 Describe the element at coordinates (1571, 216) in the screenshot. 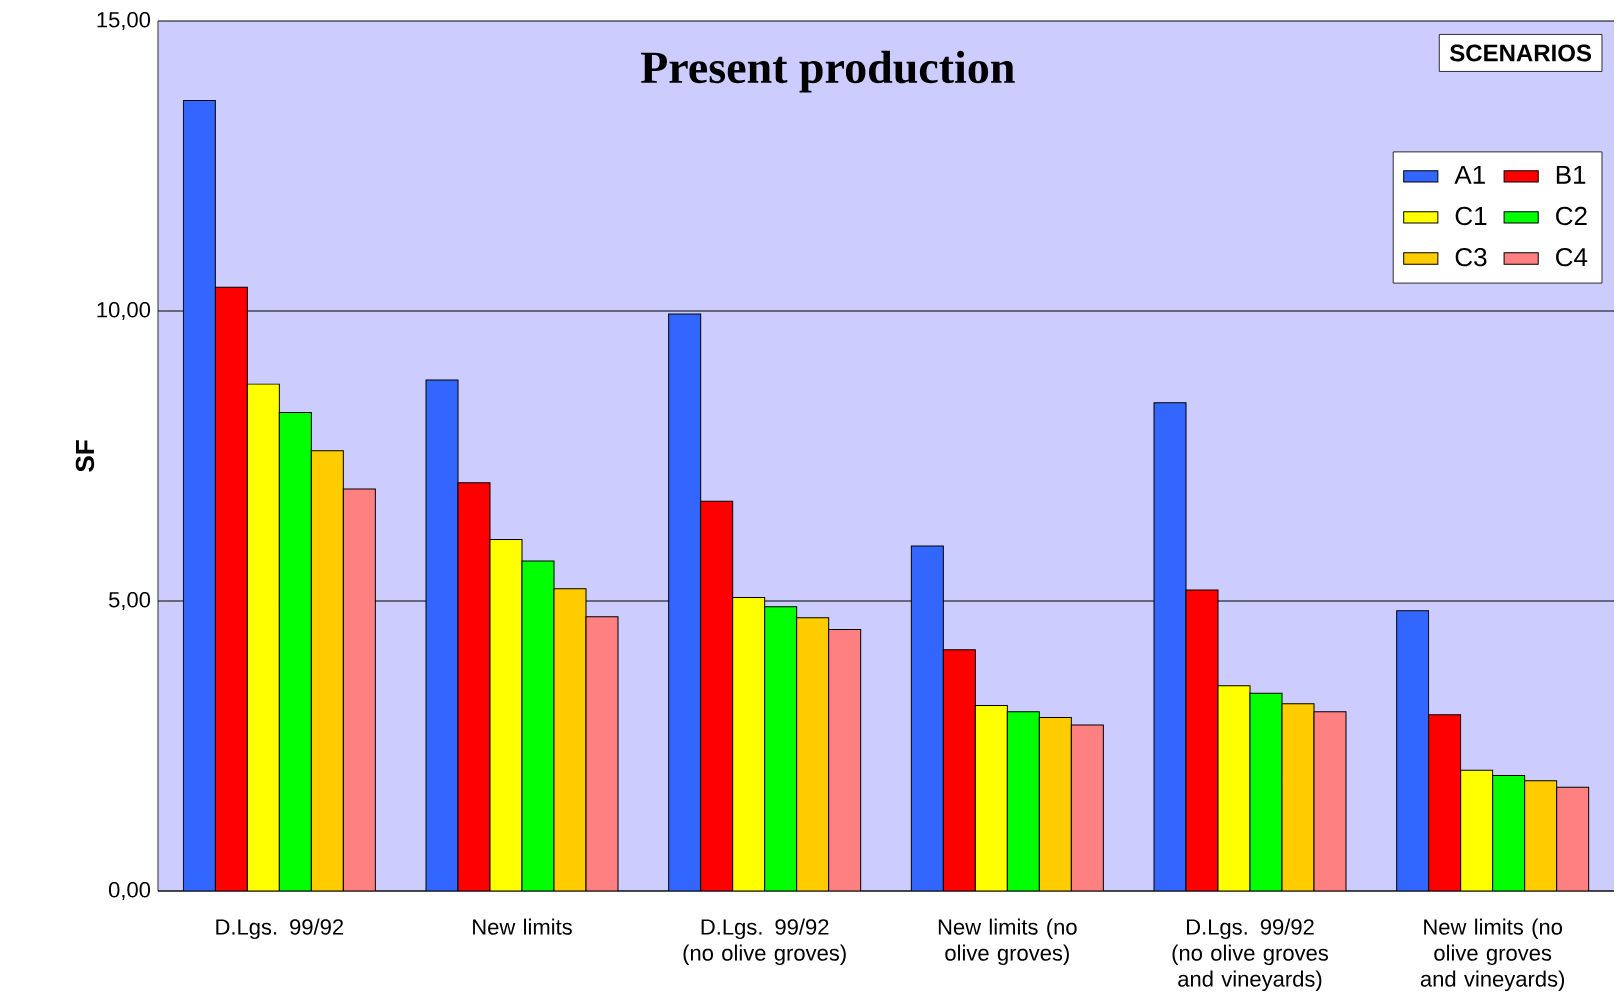

I see `legend-label: C2` at that location.